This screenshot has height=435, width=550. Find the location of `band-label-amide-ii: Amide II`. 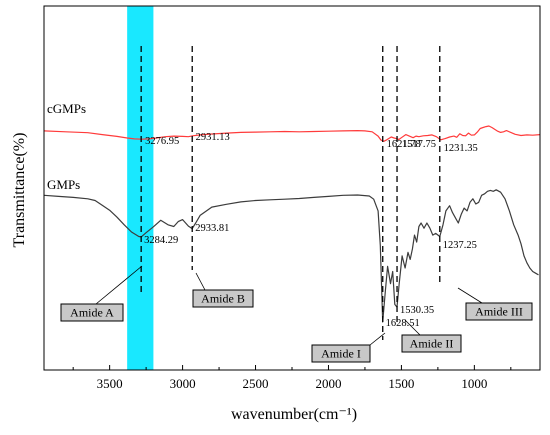

band-label-amide-ii: Amide II is located at coordinates (432, 344).